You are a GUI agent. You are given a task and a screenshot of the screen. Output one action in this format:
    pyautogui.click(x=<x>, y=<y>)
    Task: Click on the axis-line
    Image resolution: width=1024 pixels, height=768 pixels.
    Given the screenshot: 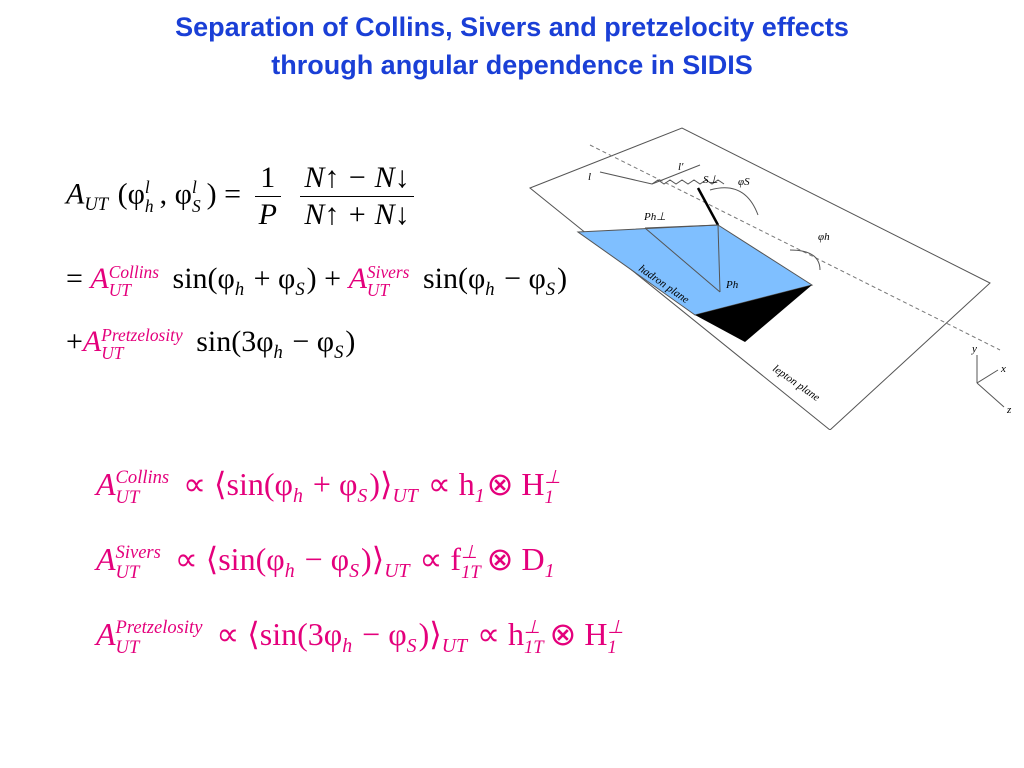 What is the action you would take?
    pyautogui.click(x=795, y=247)
    